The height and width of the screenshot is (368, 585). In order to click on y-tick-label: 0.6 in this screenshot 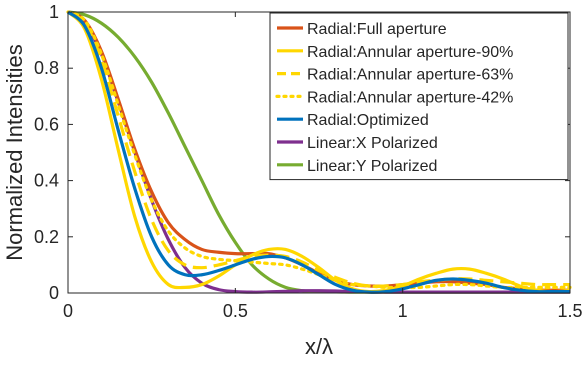, I will do `click(46, 124)`.